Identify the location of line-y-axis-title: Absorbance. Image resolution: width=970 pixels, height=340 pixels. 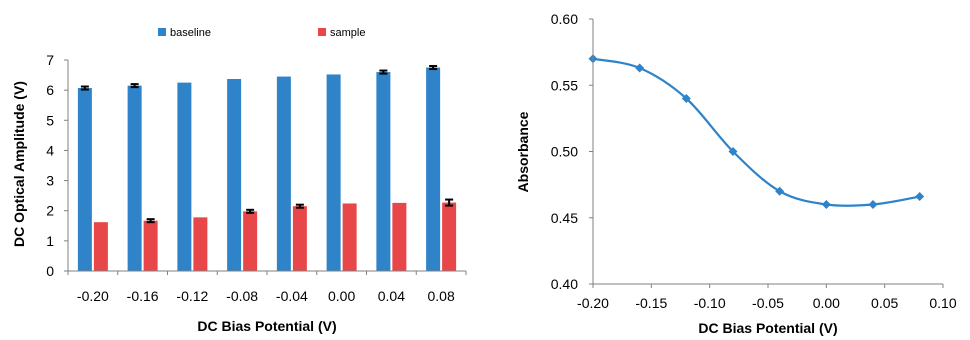
(523, 151).